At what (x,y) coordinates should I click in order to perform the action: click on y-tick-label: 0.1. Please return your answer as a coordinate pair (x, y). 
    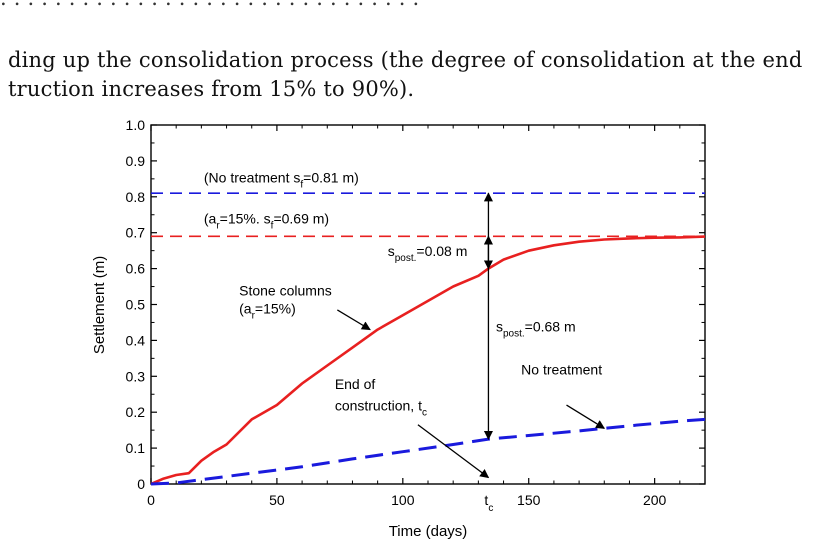
    Looking at the image, I should click on (136, 448).